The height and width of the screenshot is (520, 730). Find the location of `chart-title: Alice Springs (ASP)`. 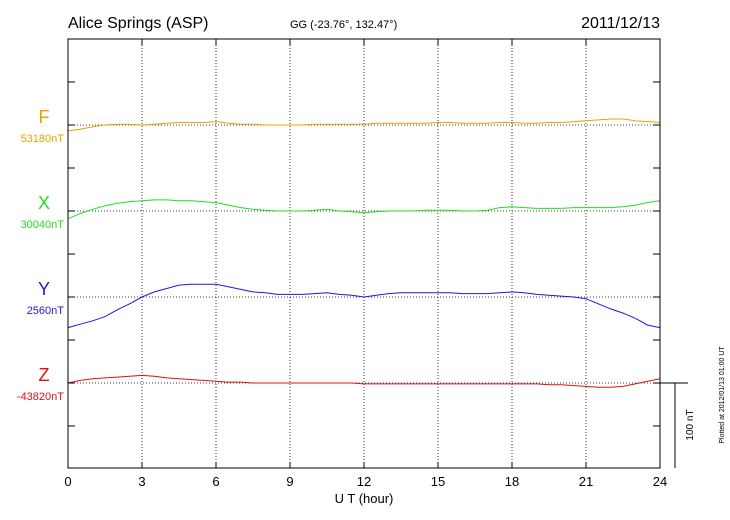

chart-title: Alice Springs (ASP) is located at coordinates (138, 23).